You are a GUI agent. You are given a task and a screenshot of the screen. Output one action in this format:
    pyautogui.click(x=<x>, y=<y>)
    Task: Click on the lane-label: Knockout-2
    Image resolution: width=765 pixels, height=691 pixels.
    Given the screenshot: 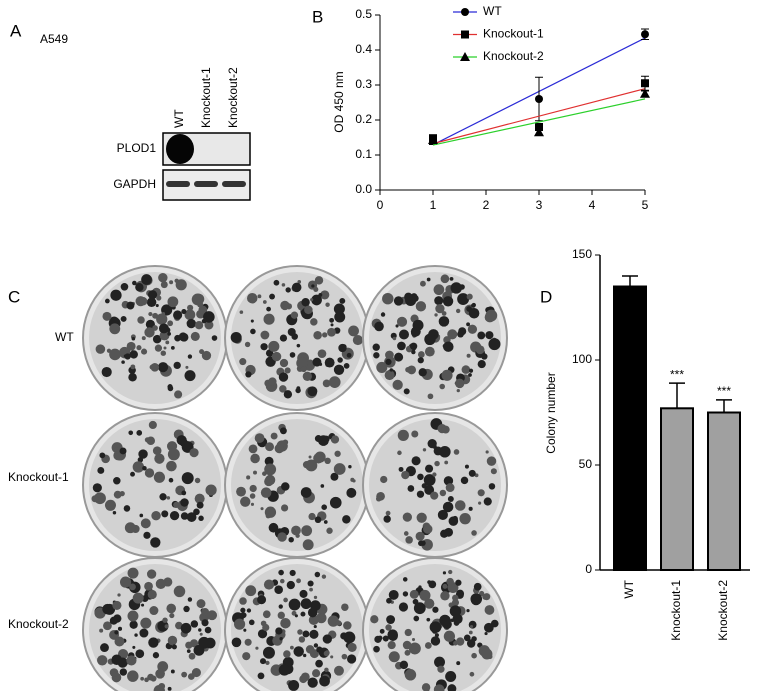 What is the action you would take?
    pyautogui.click(x=233, y=97)
    